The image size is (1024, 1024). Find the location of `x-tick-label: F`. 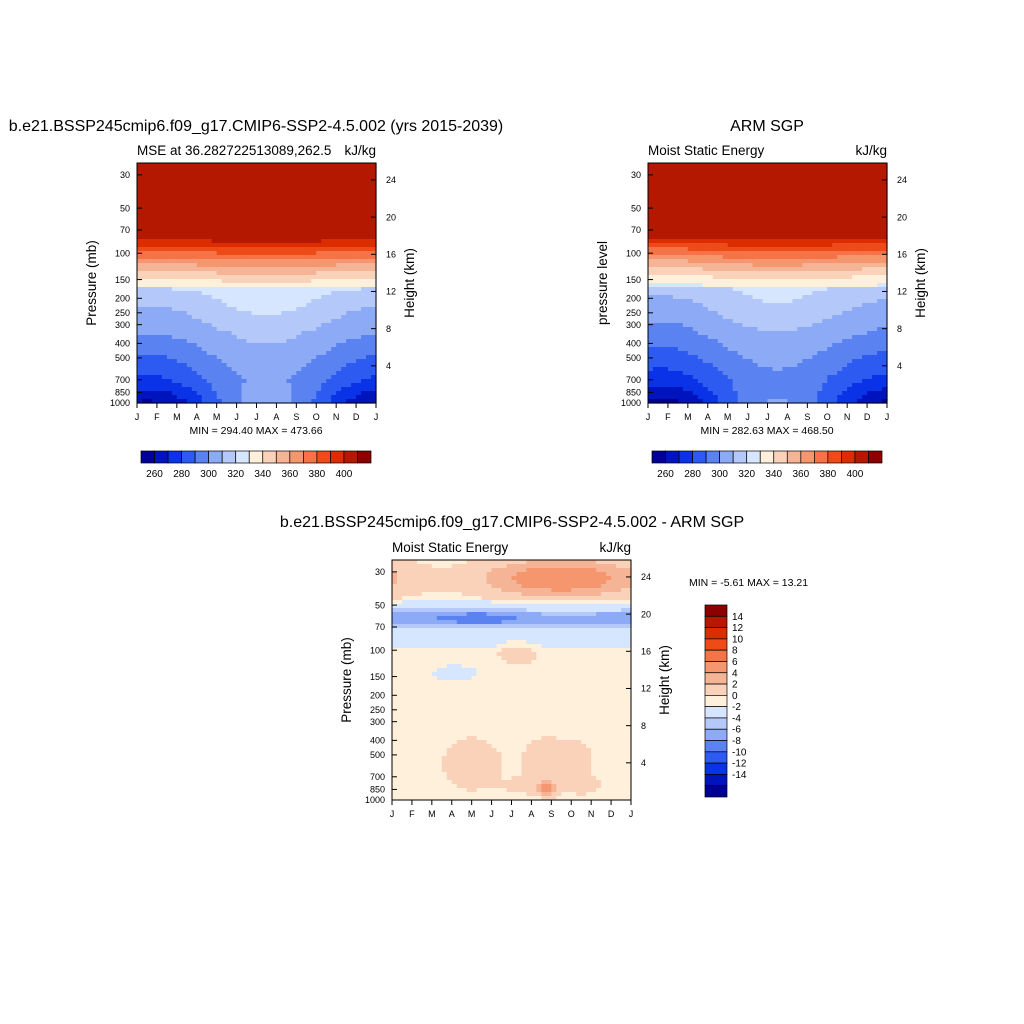

x-tick-label: F is located at coordinates (157, 417).